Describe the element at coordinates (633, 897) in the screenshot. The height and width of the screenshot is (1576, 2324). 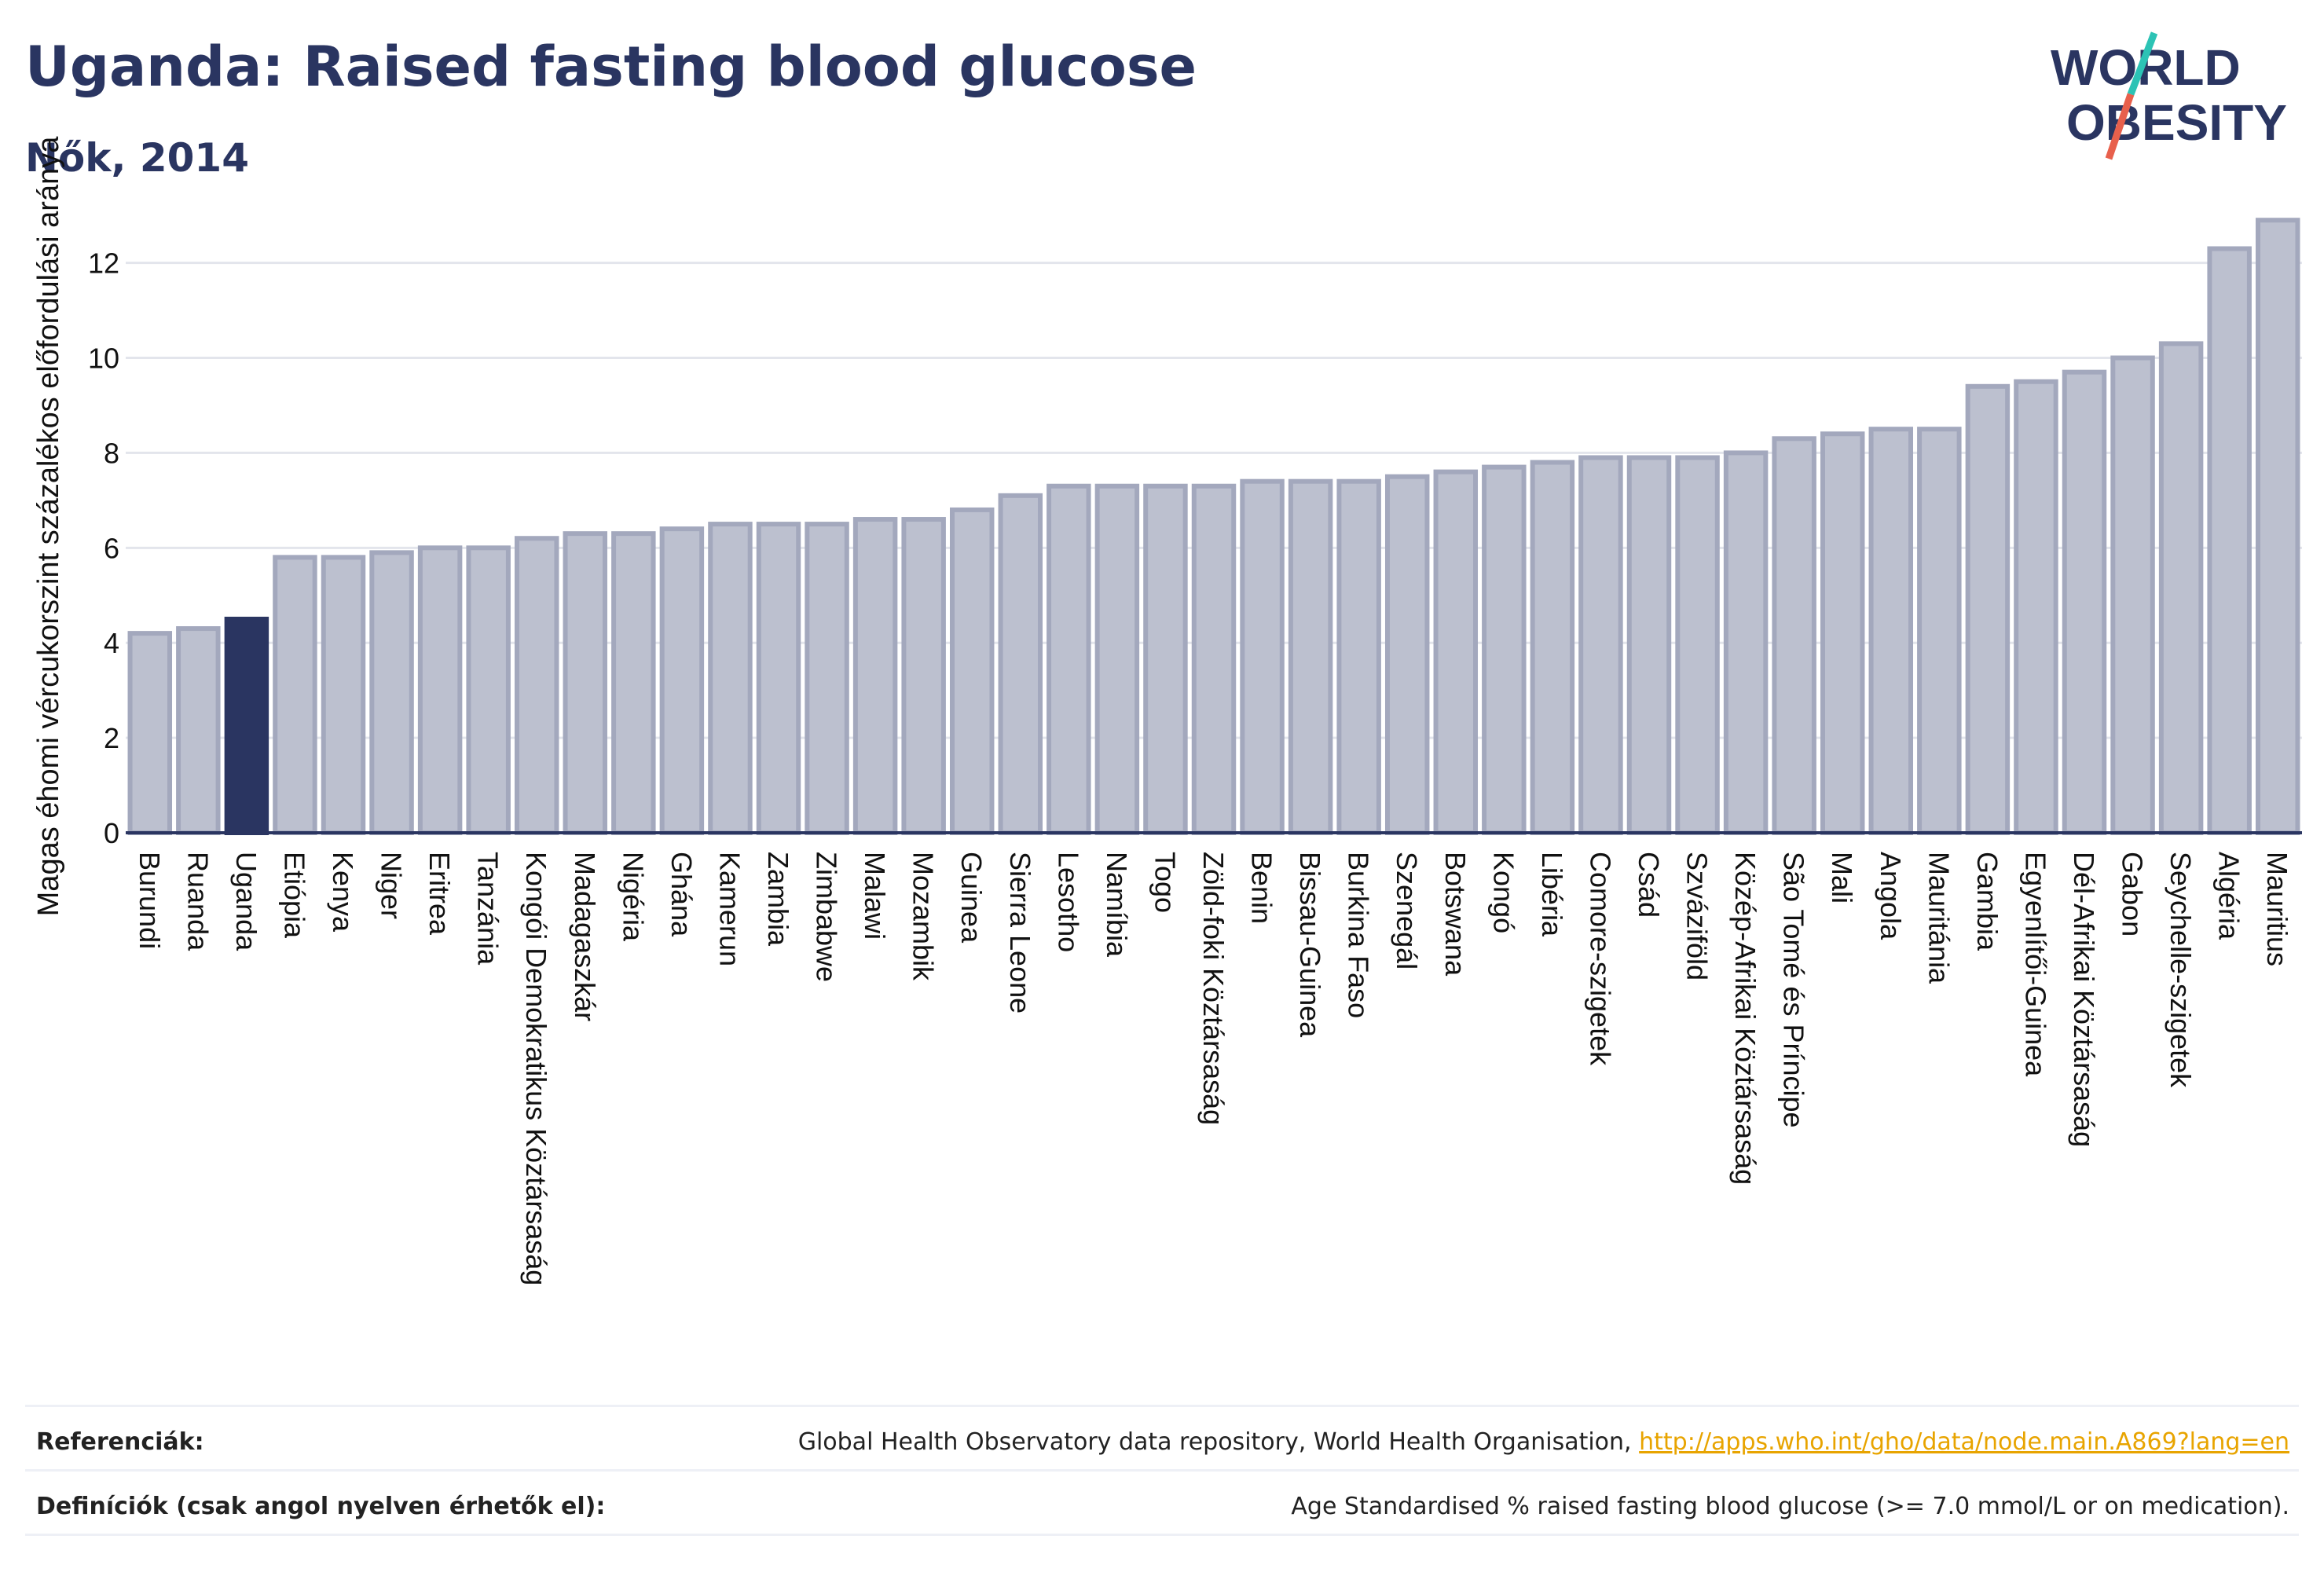
I see `x-tick-label: Nigéria` at that location.